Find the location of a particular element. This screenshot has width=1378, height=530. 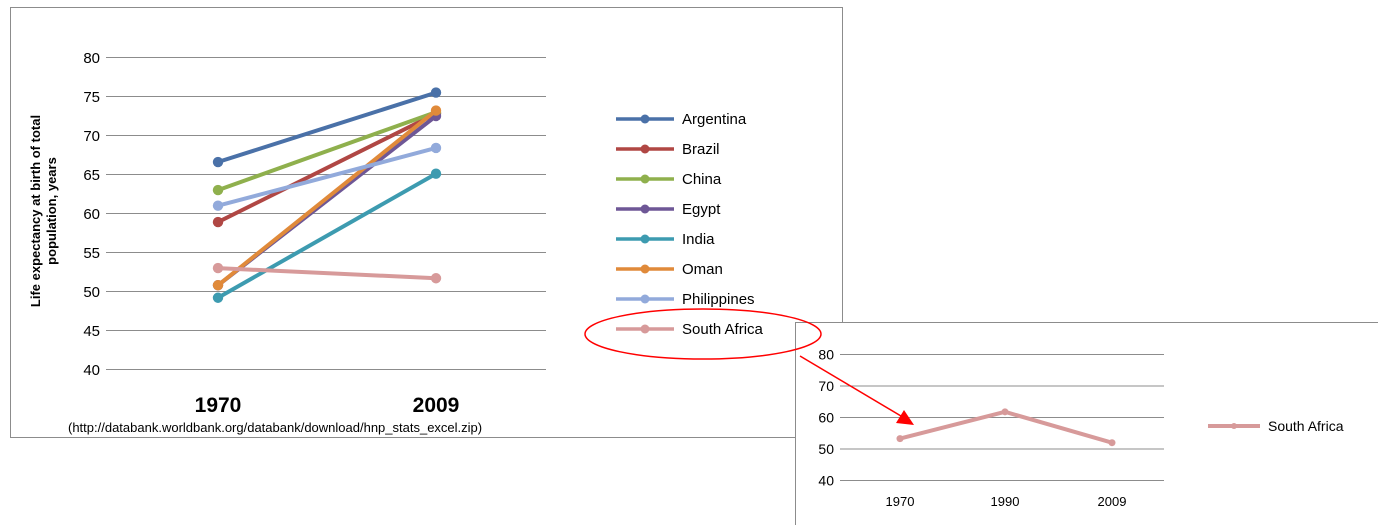

legend-label-egypt: Egypt is located at coordinates (701, 209).